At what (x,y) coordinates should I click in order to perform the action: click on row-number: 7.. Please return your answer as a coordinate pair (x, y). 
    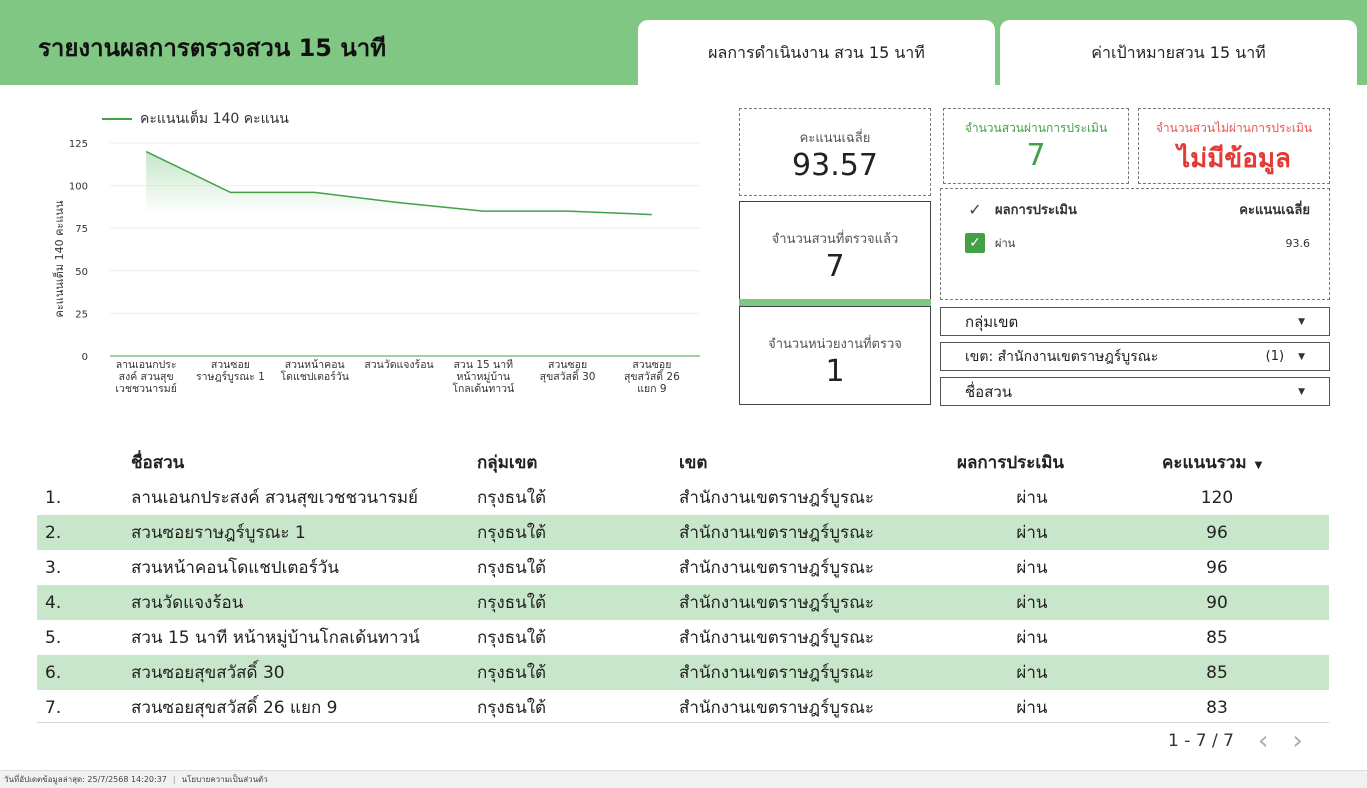
    Looking at the image, I should click on (53, 707).